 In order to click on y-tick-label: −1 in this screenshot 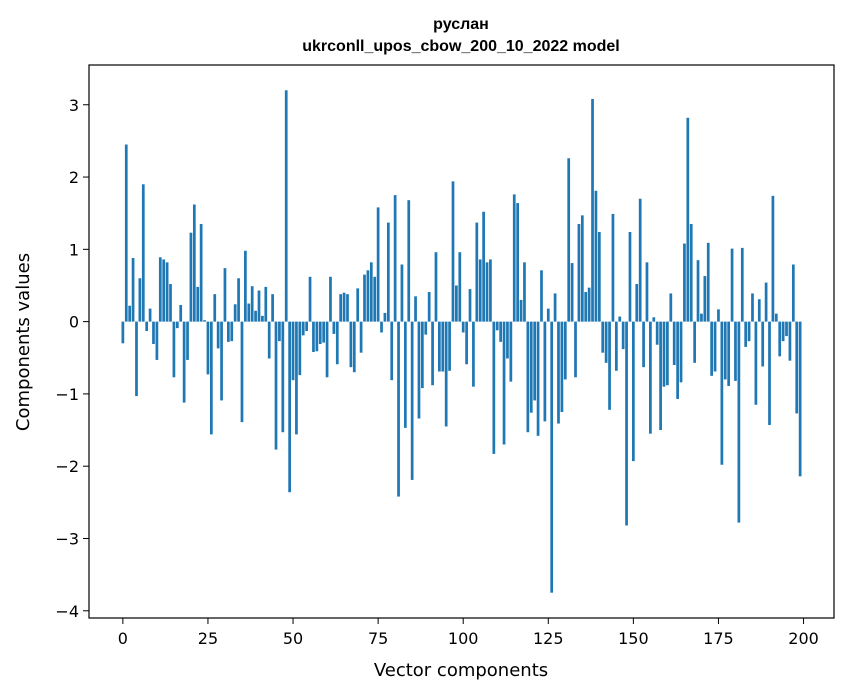, I will do `click(67, 394)`.